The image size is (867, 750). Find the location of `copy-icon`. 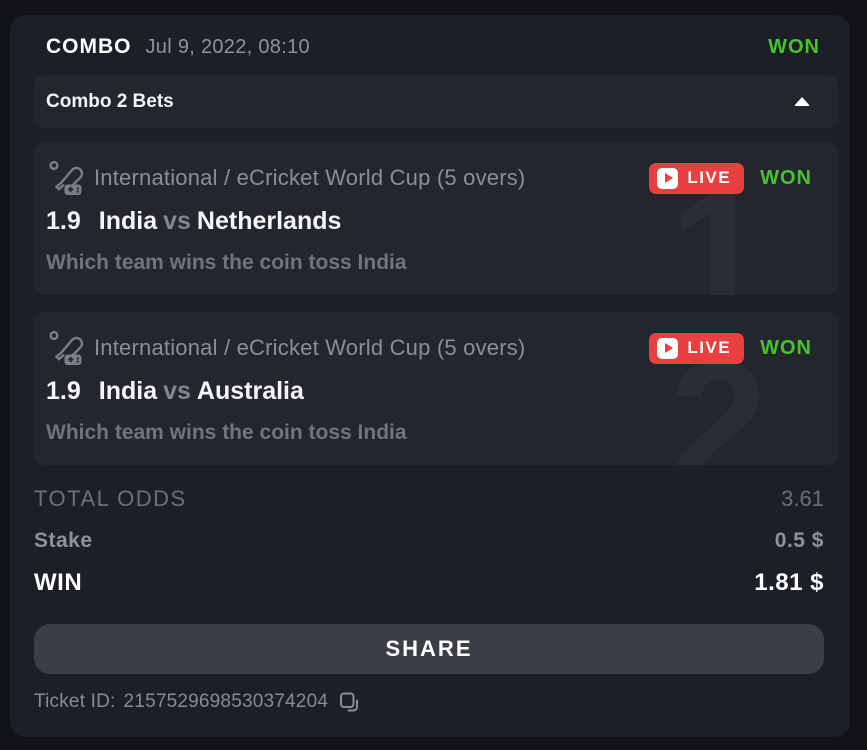

copy-icon is located at coordinates (349, 702).